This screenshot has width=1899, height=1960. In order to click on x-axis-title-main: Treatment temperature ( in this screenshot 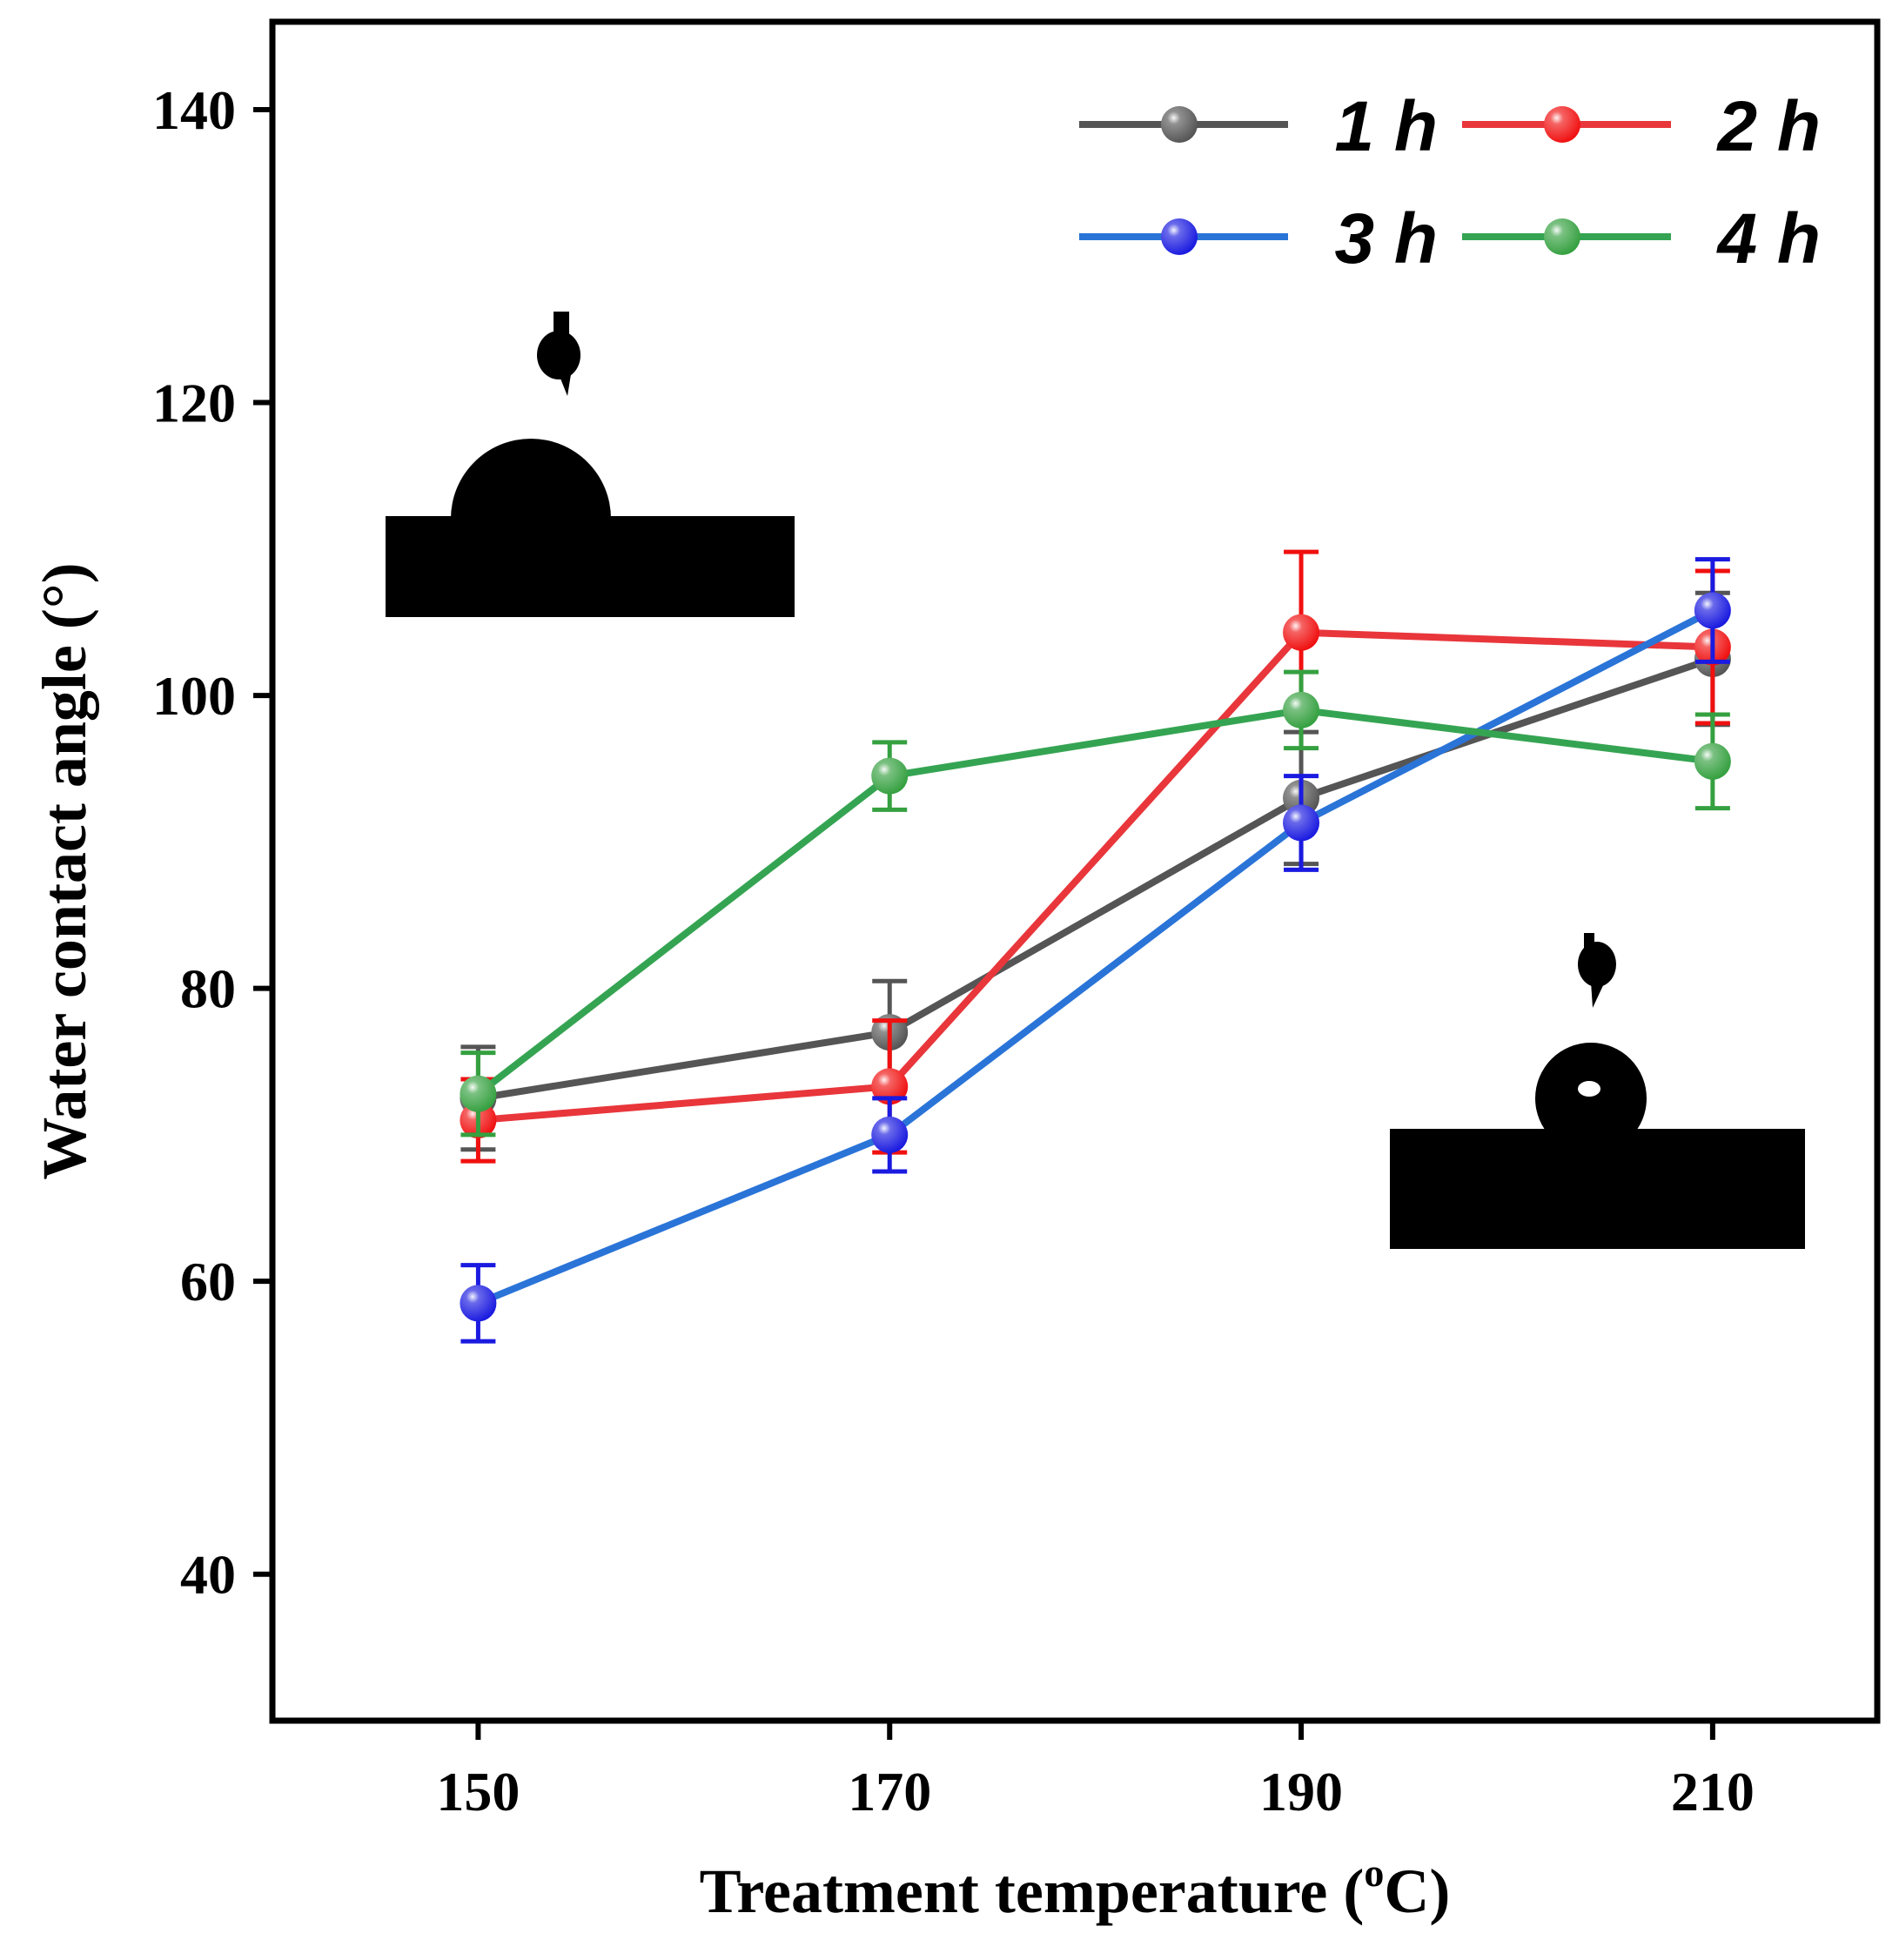, I will do `click(1032, 1891)`.